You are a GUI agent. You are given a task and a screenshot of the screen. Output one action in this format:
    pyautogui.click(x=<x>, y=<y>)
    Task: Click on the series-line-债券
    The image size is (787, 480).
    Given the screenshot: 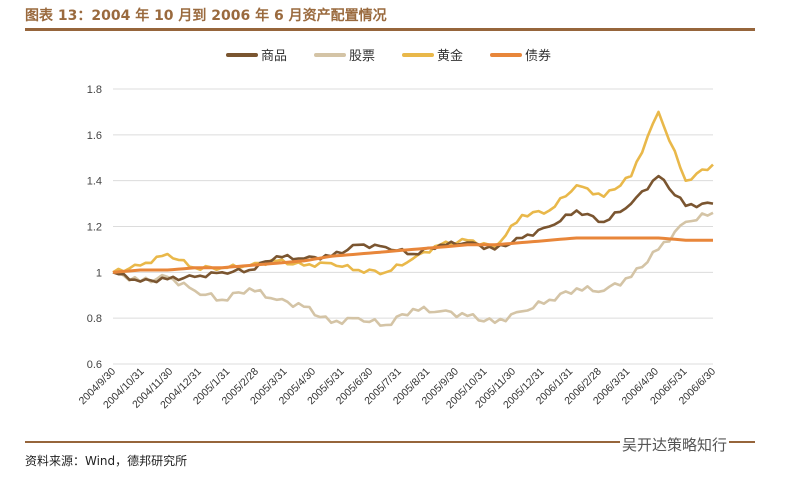 What is the action you would take?
    pyautogui.click(x=412, y=255)
    